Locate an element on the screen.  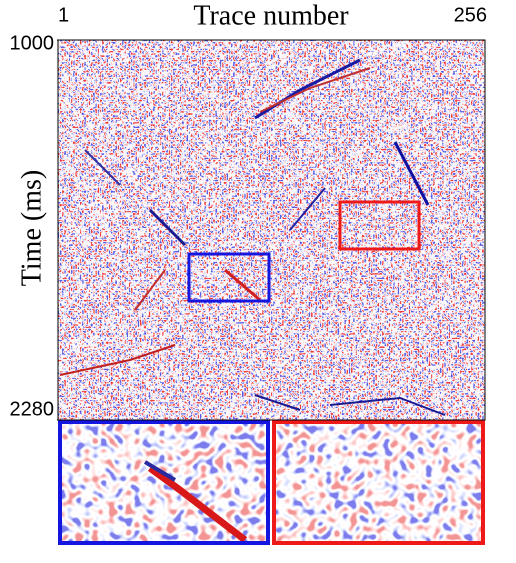
x-tick-label: 1 is located at coordinates (63, 15).